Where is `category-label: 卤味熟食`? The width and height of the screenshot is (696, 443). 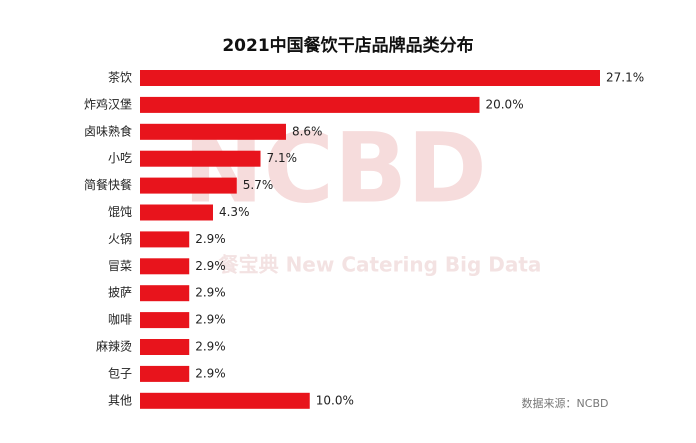
category-label: 卤味熟食 is located at coordinates (108, 130).